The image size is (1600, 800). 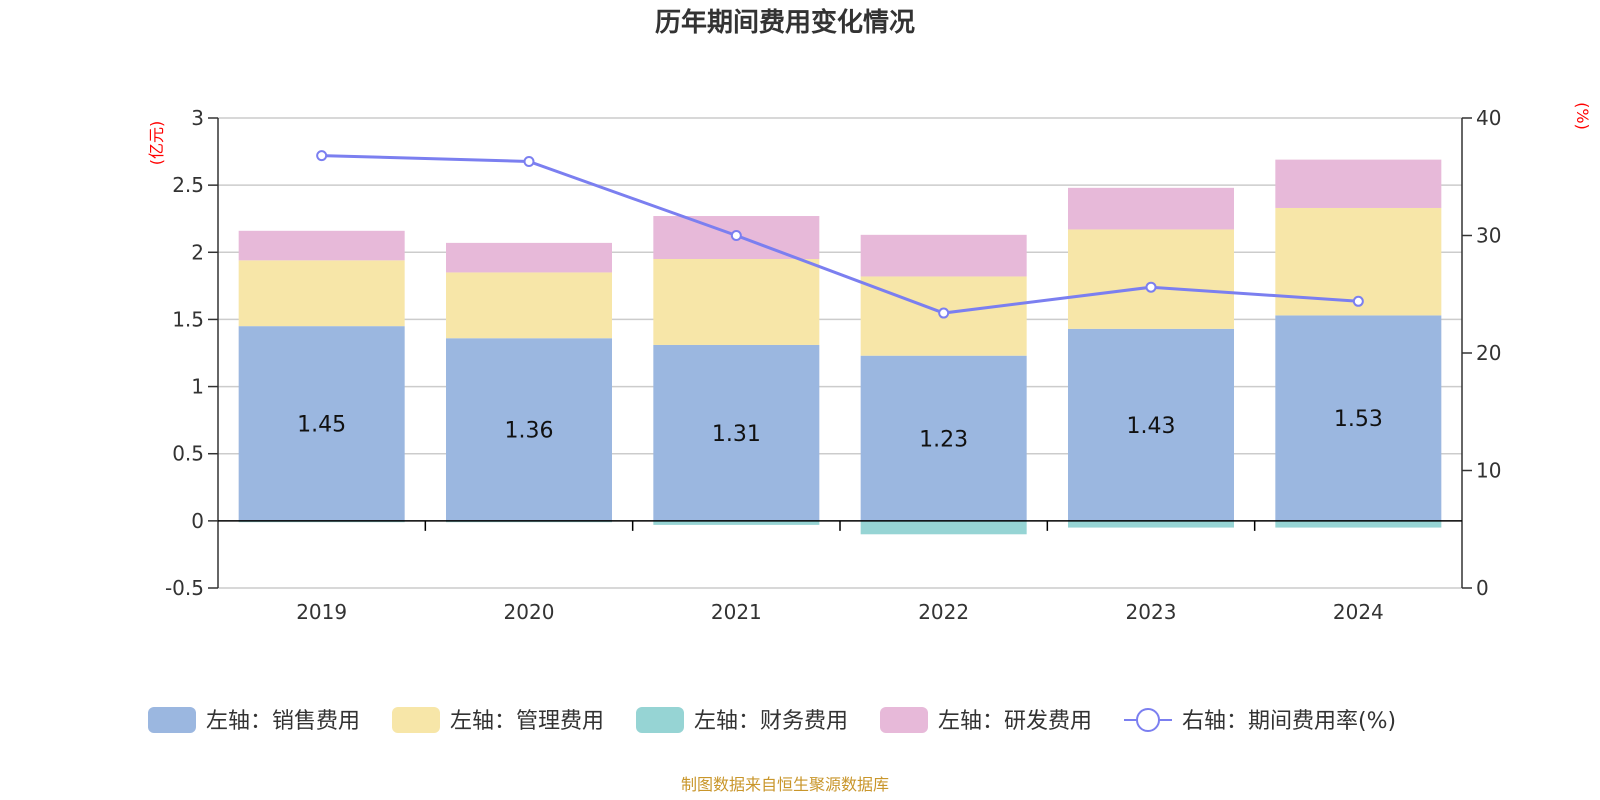 What do you see at coordinates (188, 454) in the screenshot?
I see `left-tick-label: 0.5` at bounding box center [188, 454].